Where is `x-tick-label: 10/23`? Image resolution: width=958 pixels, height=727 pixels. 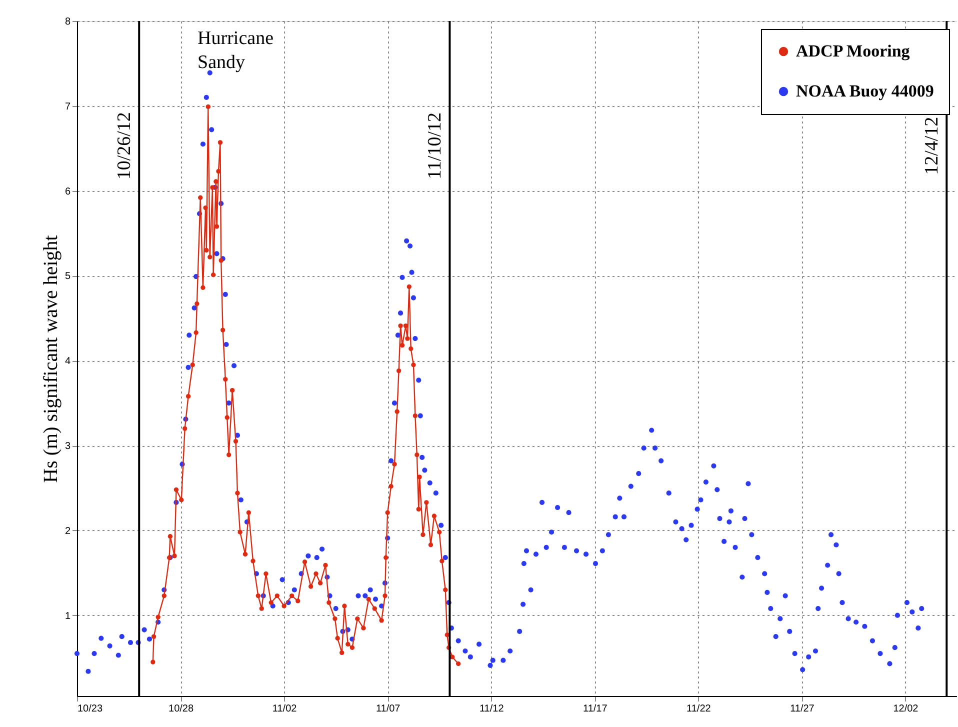
x-tick-label: 10/23 is located at coordinates (90, 709).